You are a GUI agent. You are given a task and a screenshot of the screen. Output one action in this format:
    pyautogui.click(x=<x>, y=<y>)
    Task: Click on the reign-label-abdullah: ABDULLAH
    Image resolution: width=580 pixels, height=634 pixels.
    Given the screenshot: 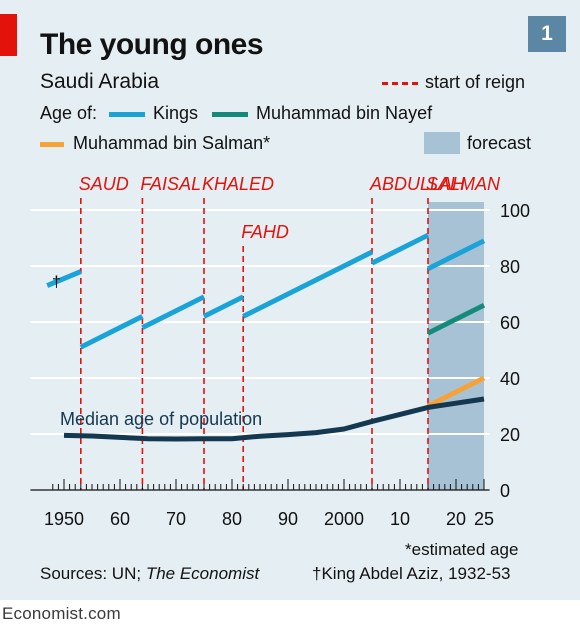 What is the action you would take?
    pyautogui.click(x=417, y=184)
    